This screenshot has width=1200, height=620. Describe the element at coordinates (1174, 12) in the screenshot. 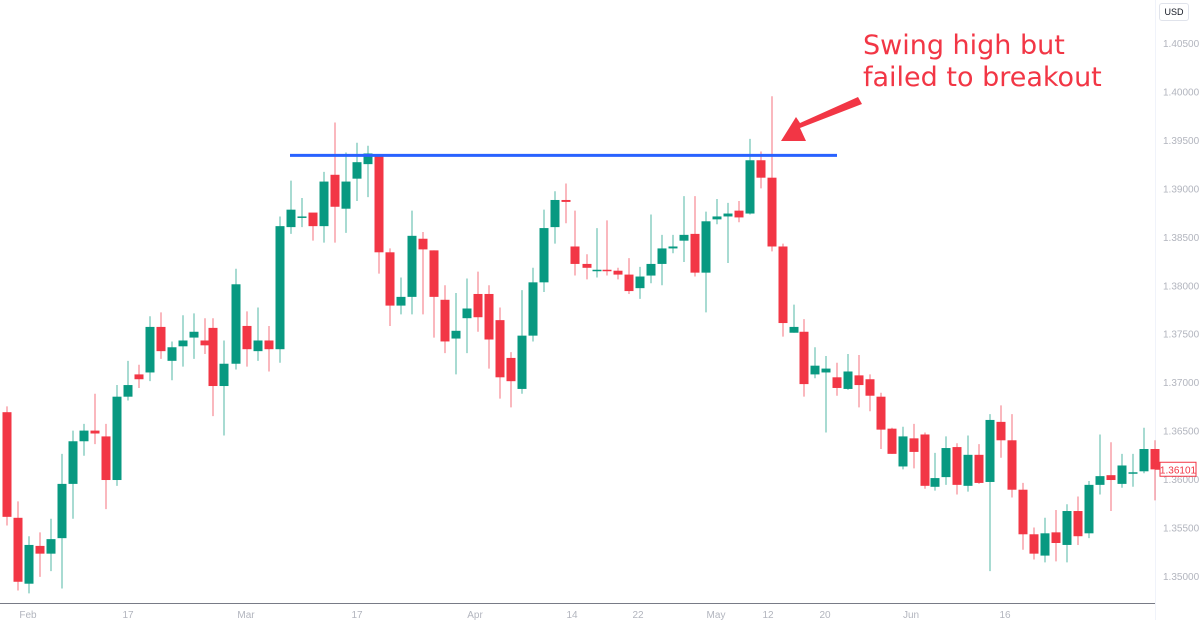

I see `currency-badge: USD` at that location.